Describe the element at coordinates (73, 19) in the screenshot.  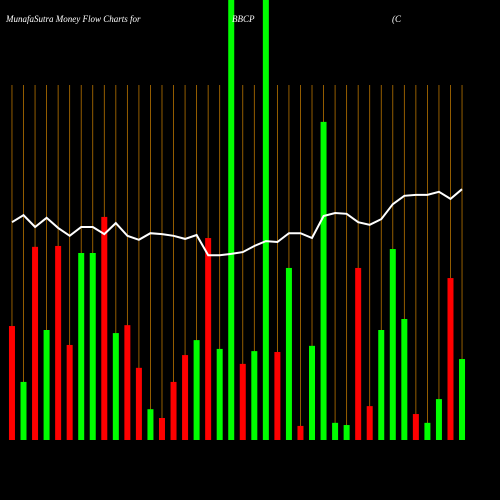
I see `chart-title: MunafaSutra Money Flow Charts for` at that location.